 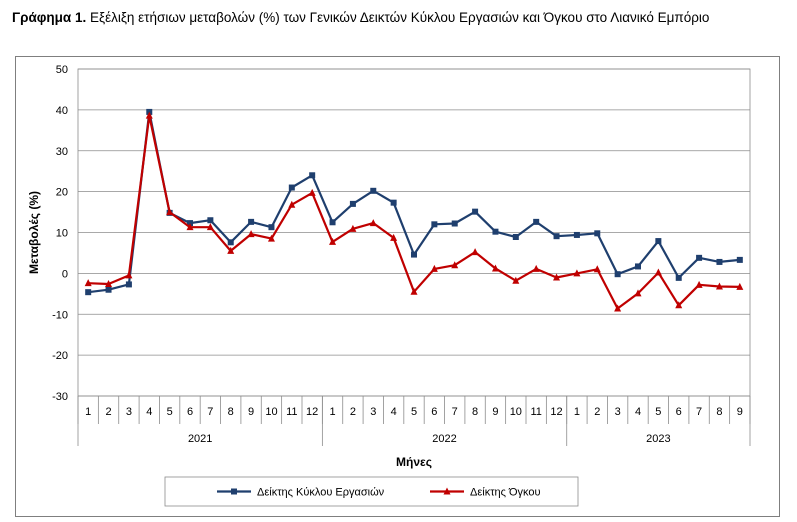 What do you see at coordinates (60, 356) in the screenshot?
I see `y-tick-label: -20` at bounding box center [60, 356].